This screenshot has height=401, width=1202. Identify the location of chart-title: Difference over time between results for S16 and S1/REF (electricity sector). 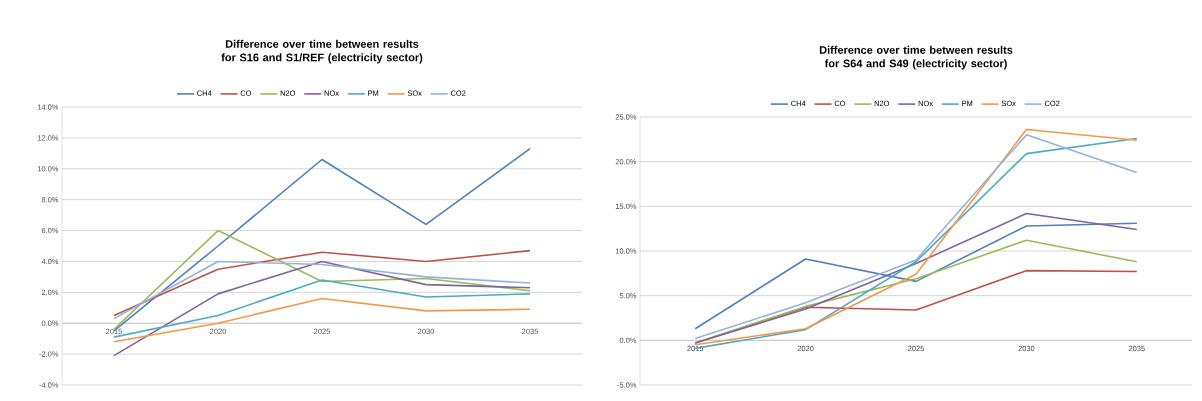
(322, 51).